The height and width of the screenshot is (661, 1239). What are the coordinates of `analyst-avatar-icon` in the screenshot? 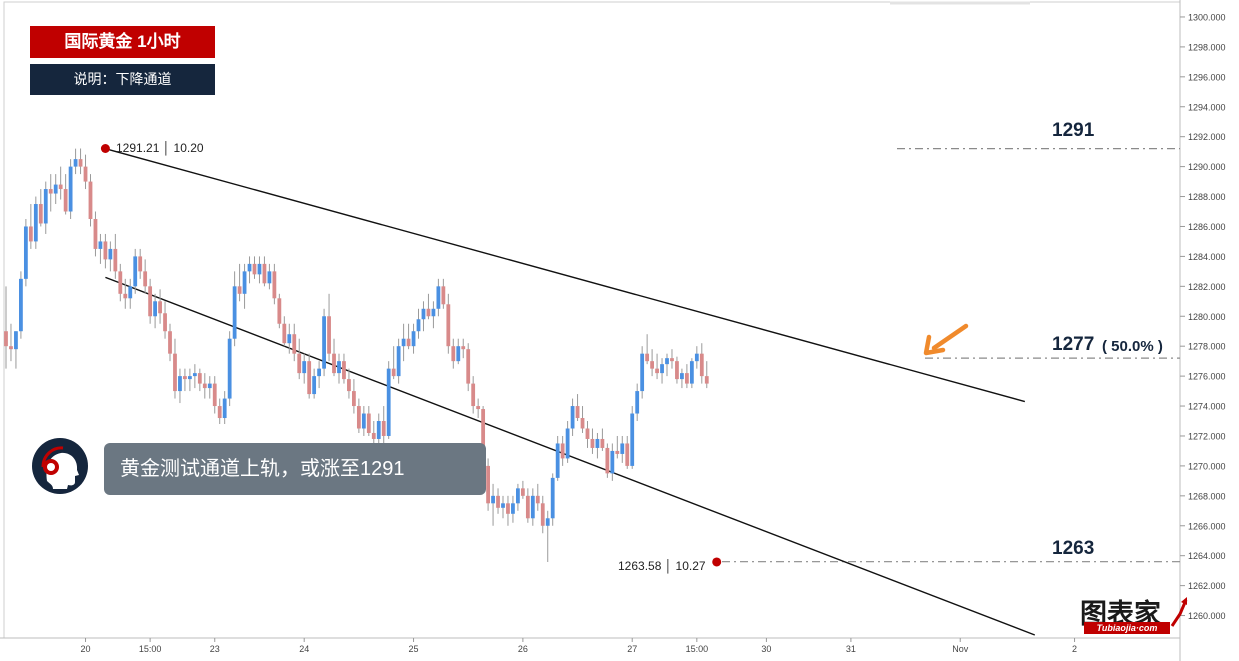 It's located at (60, 466).